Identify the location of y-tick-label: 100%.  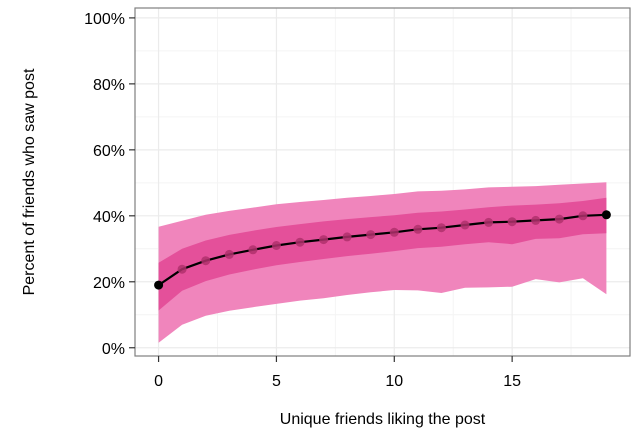
(104, 19).